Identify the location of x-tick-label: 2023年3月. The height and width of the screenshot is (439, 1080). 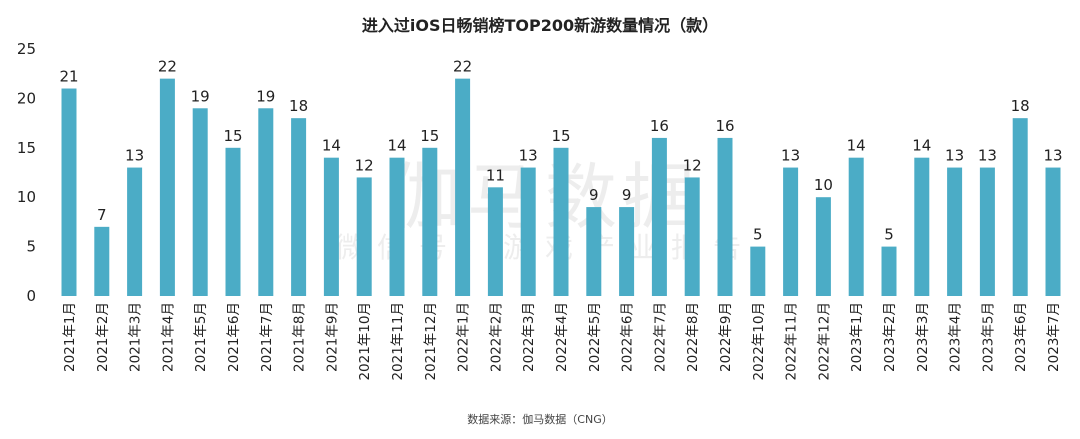
(923, 337).